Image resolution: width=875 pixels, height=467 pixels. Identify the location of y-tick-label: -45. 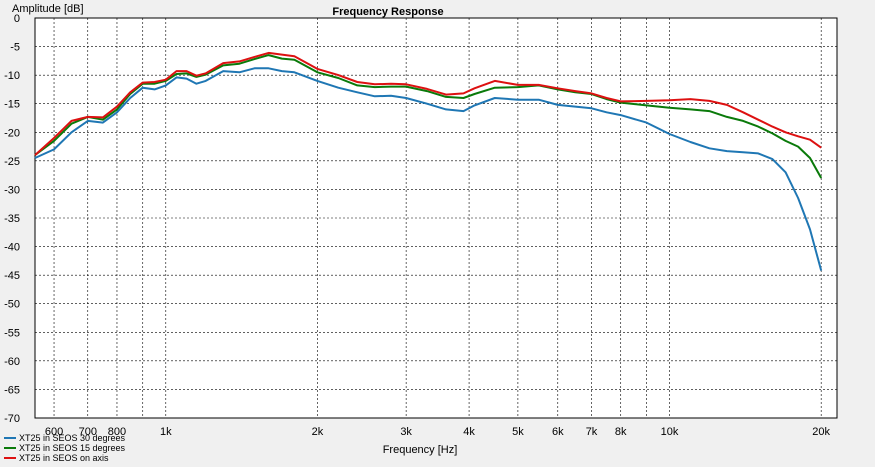
(12, 276).